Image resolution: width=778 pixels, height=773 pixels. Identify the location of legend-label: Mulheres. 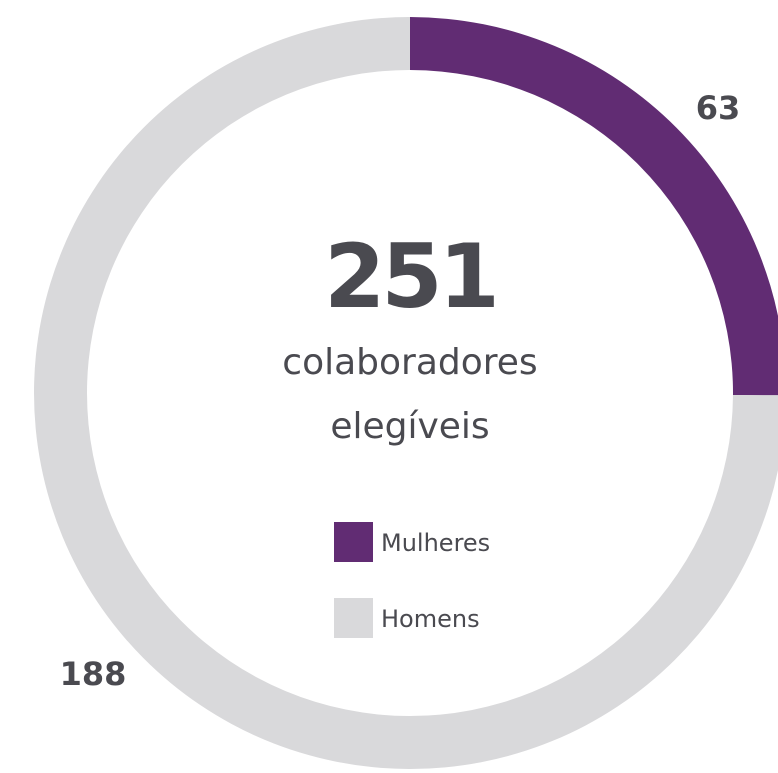
(435, 543).